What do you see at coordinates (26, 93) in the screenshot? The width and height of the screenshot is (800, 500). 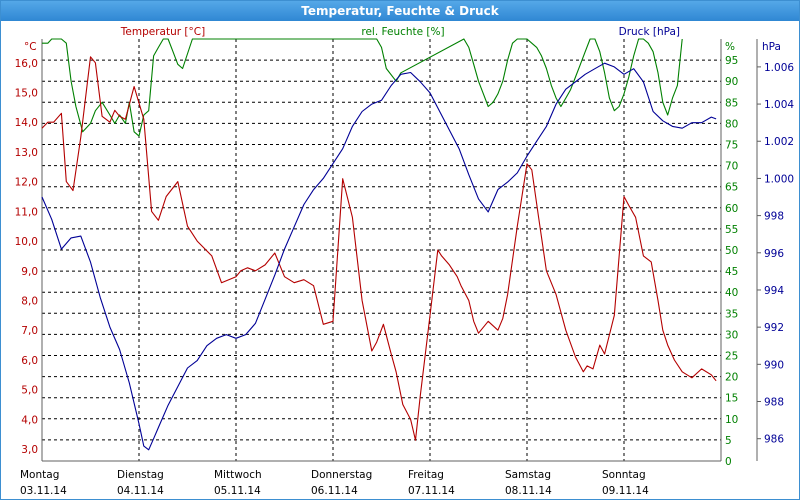 I see `temperature-tick-label: 15,0` at bounding box center [26, 93].